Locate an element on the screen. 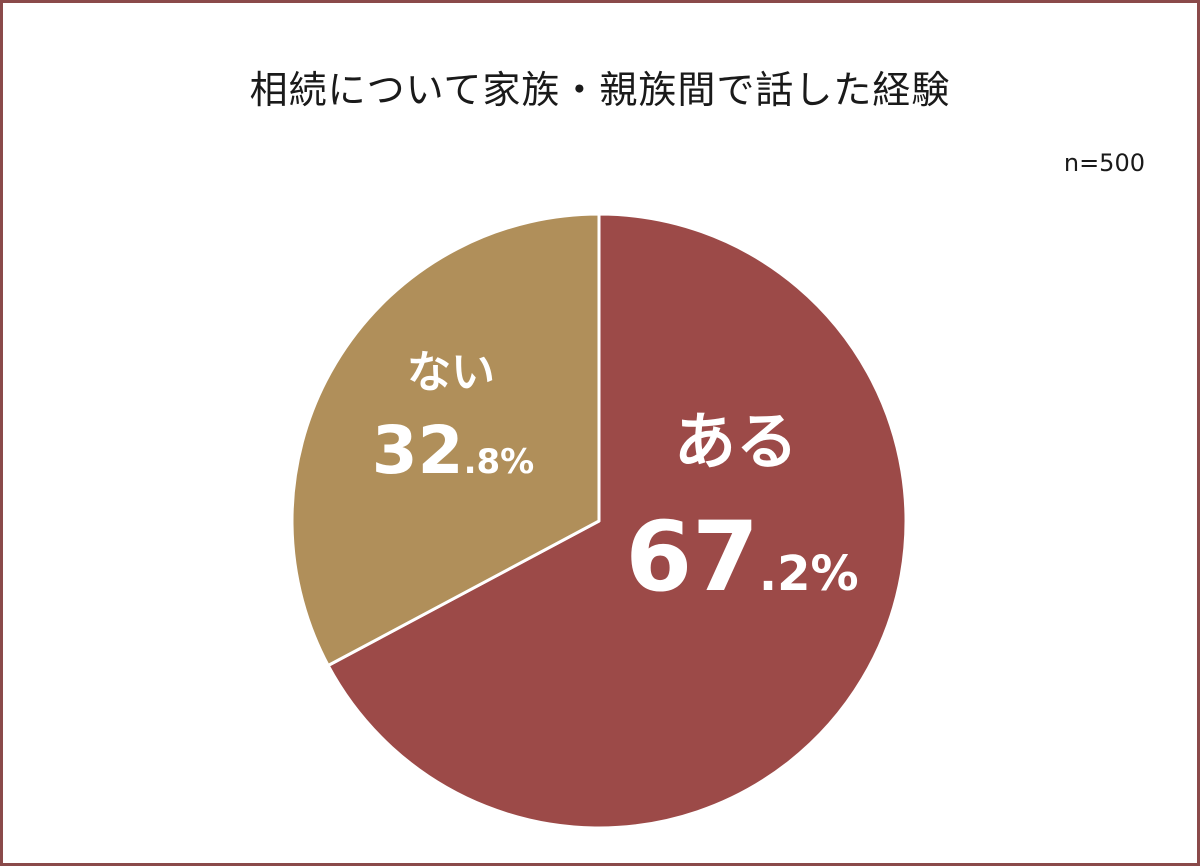  chart-title: 相続について家族・親族間で話した経験 is located at coordinates (600, 90).